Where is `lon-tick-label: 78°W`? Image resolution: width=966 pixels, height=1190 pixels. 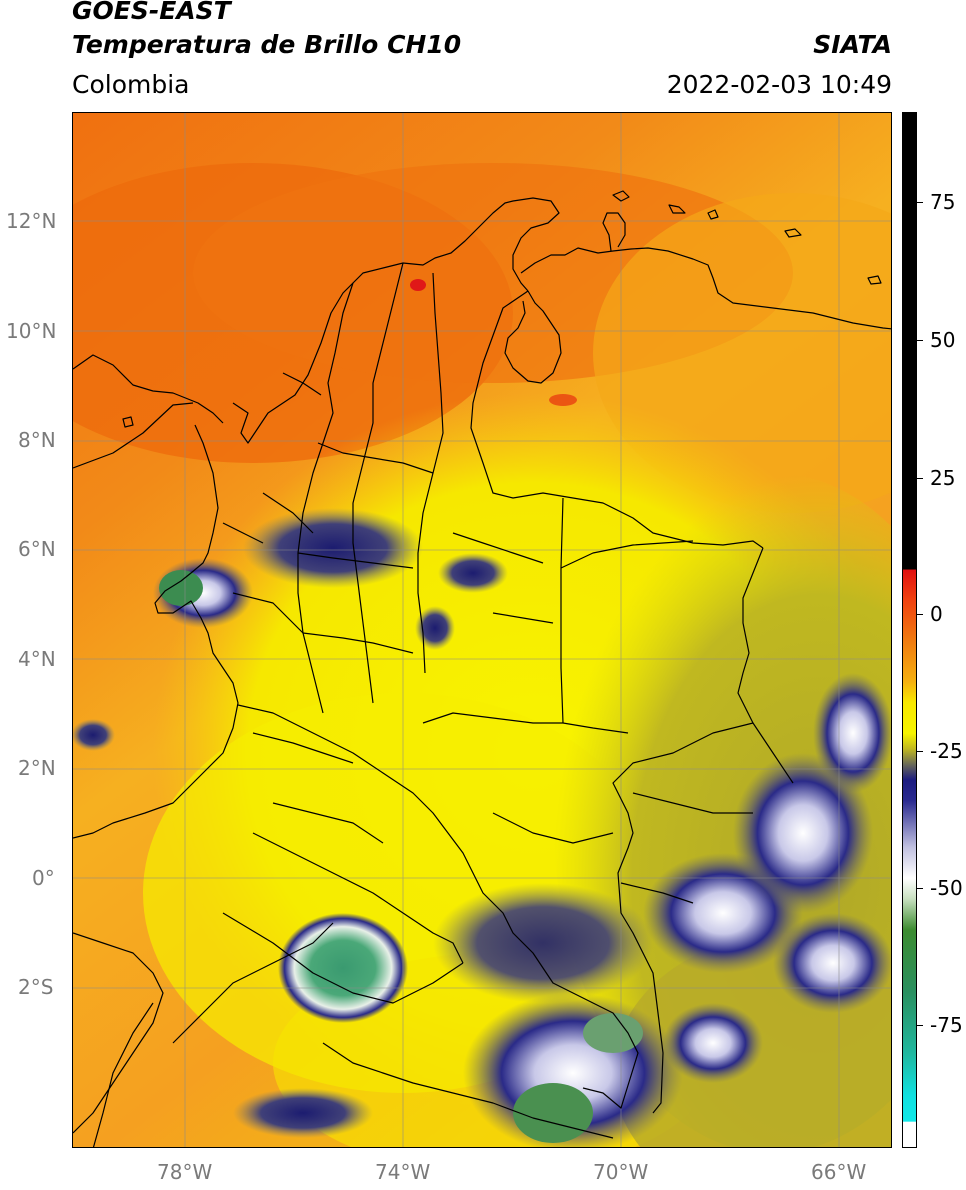
lon-tick-label: 78°W is located at coordinates (185, 1172).